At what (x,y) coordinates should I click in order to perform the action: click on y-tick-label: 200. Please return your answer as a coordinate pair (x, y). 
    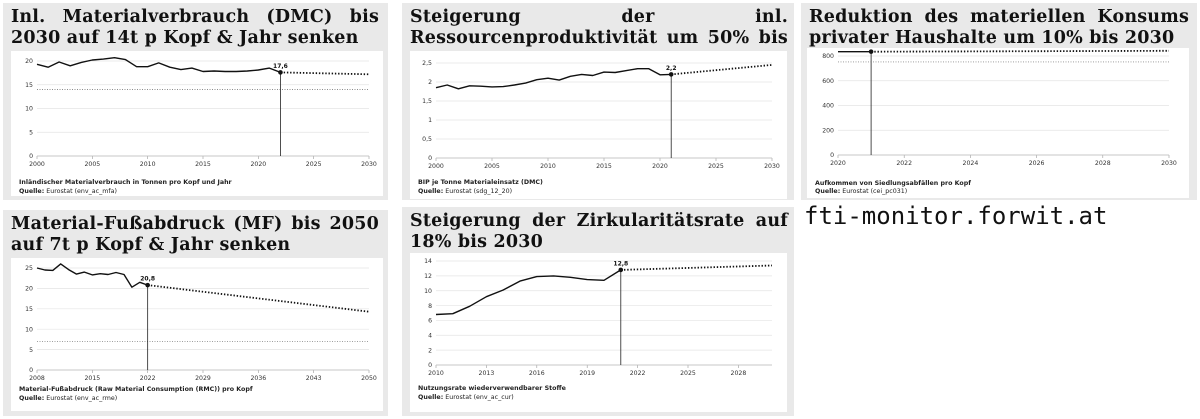
    Looking at the image, I should click on (828, 130).